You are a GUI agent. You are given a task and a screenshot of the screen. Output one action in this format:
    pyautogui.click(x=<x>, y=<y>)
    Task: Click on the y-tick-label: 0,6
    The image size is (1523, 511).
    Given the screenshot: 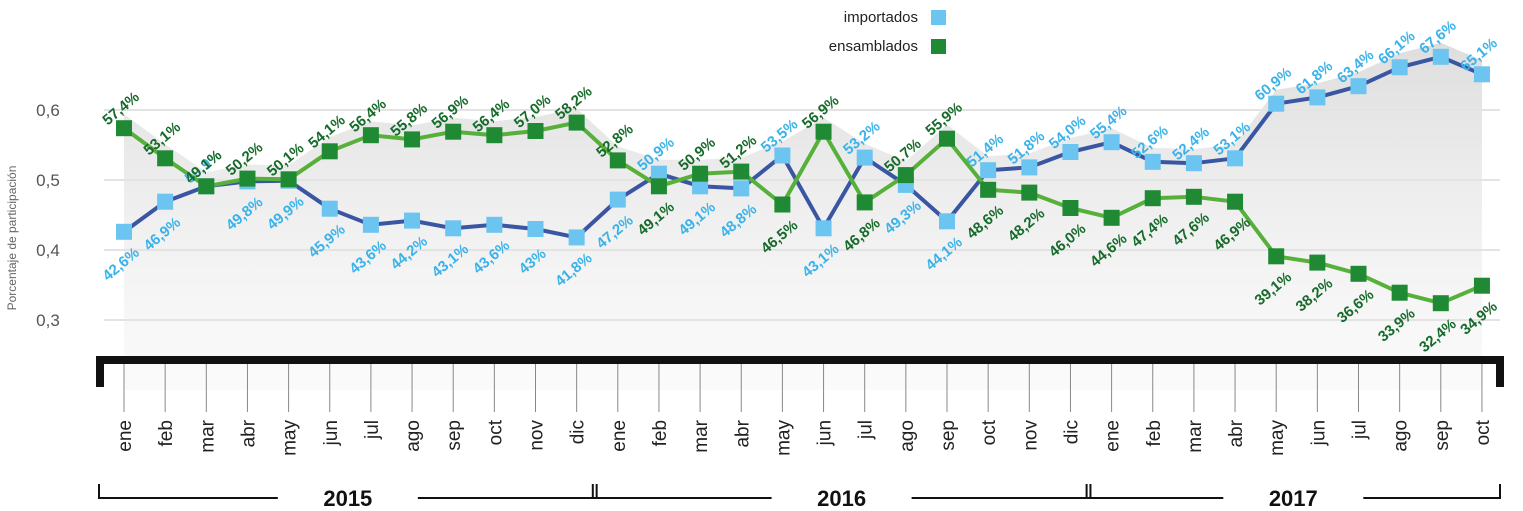 What is the action you would take?
    pyautogui.click(x=48, y=110)
    